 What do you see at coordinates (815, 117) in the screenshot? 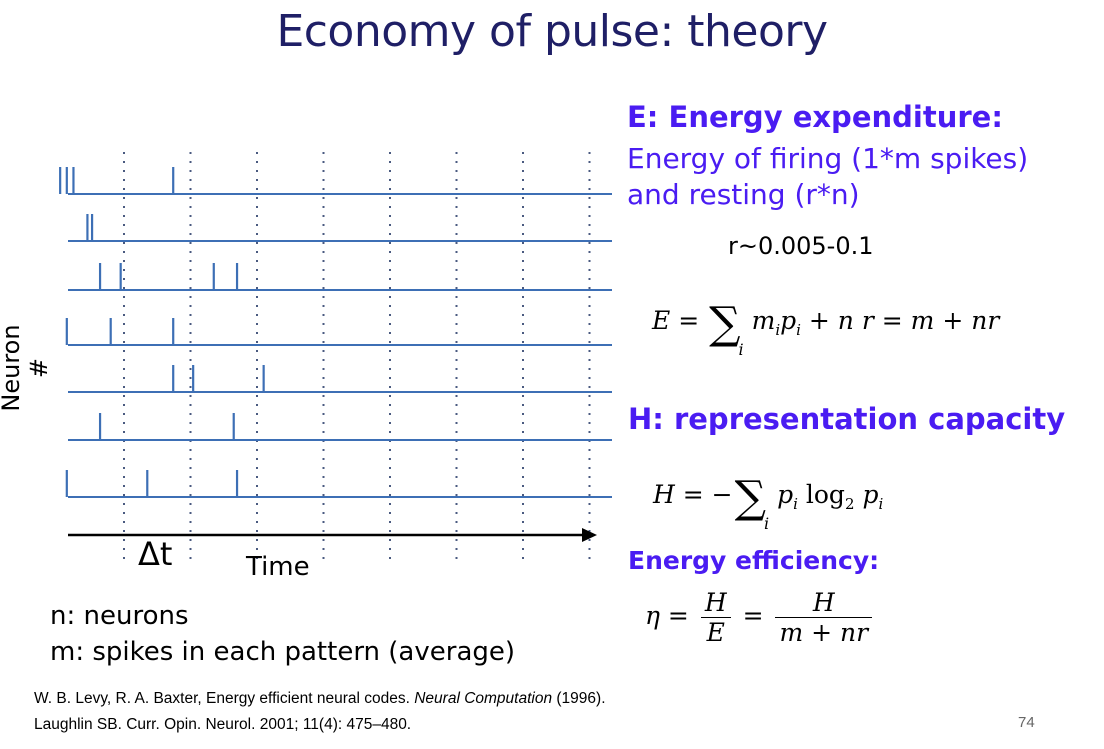
I see `energy-heading: E: Energy expenditure:` at bounding box center [815, 117].